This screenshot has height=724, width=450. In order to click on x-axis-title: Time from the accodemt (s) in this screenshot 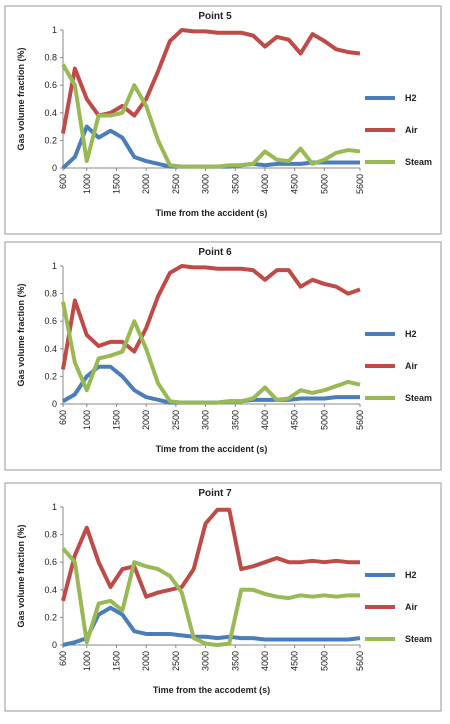, I will do `click(211, 690)`.